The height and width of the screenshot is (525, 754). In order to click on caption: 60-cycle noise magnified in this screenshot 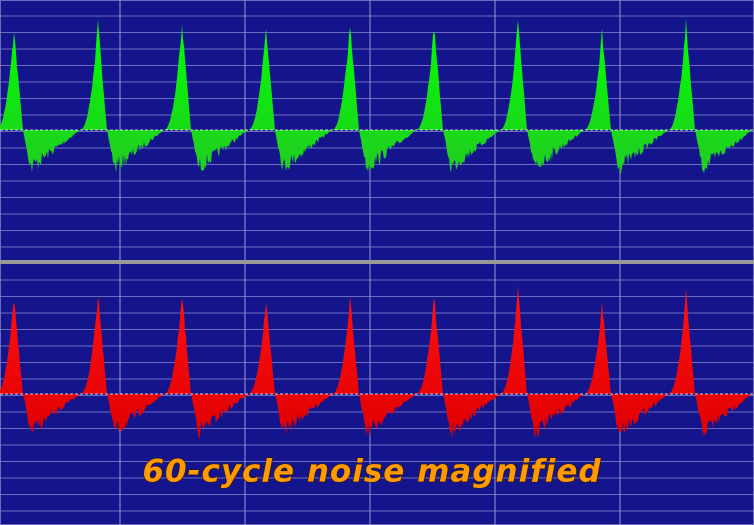, I will do `click(371, 472)`.